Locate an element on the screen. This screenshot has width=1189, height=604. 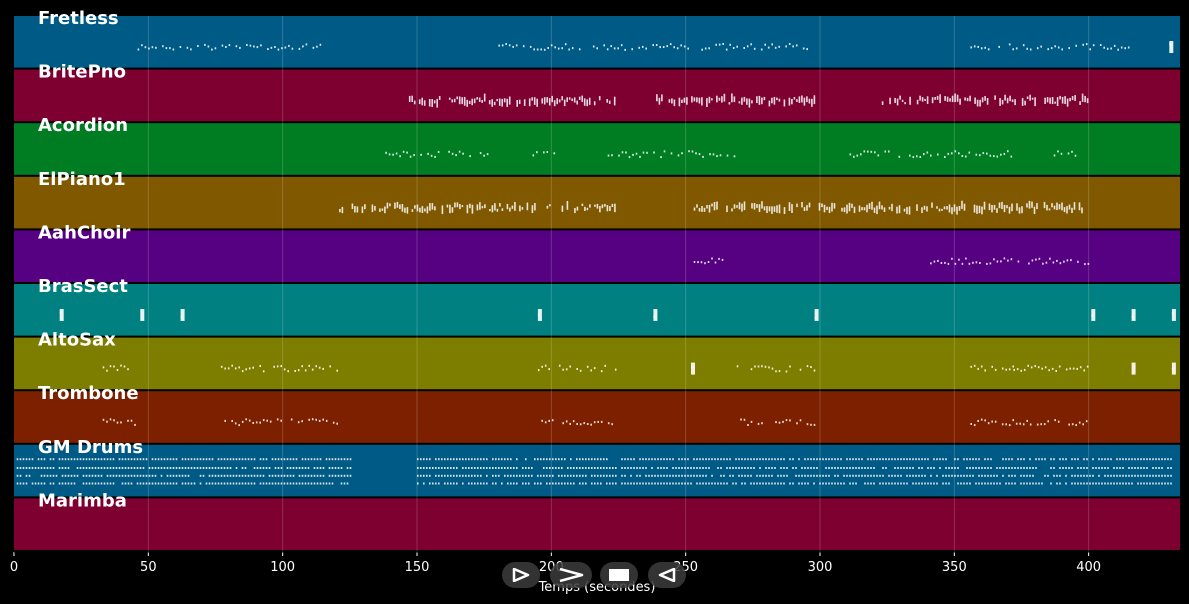
rewind-button is located at coordinates (667, 575).